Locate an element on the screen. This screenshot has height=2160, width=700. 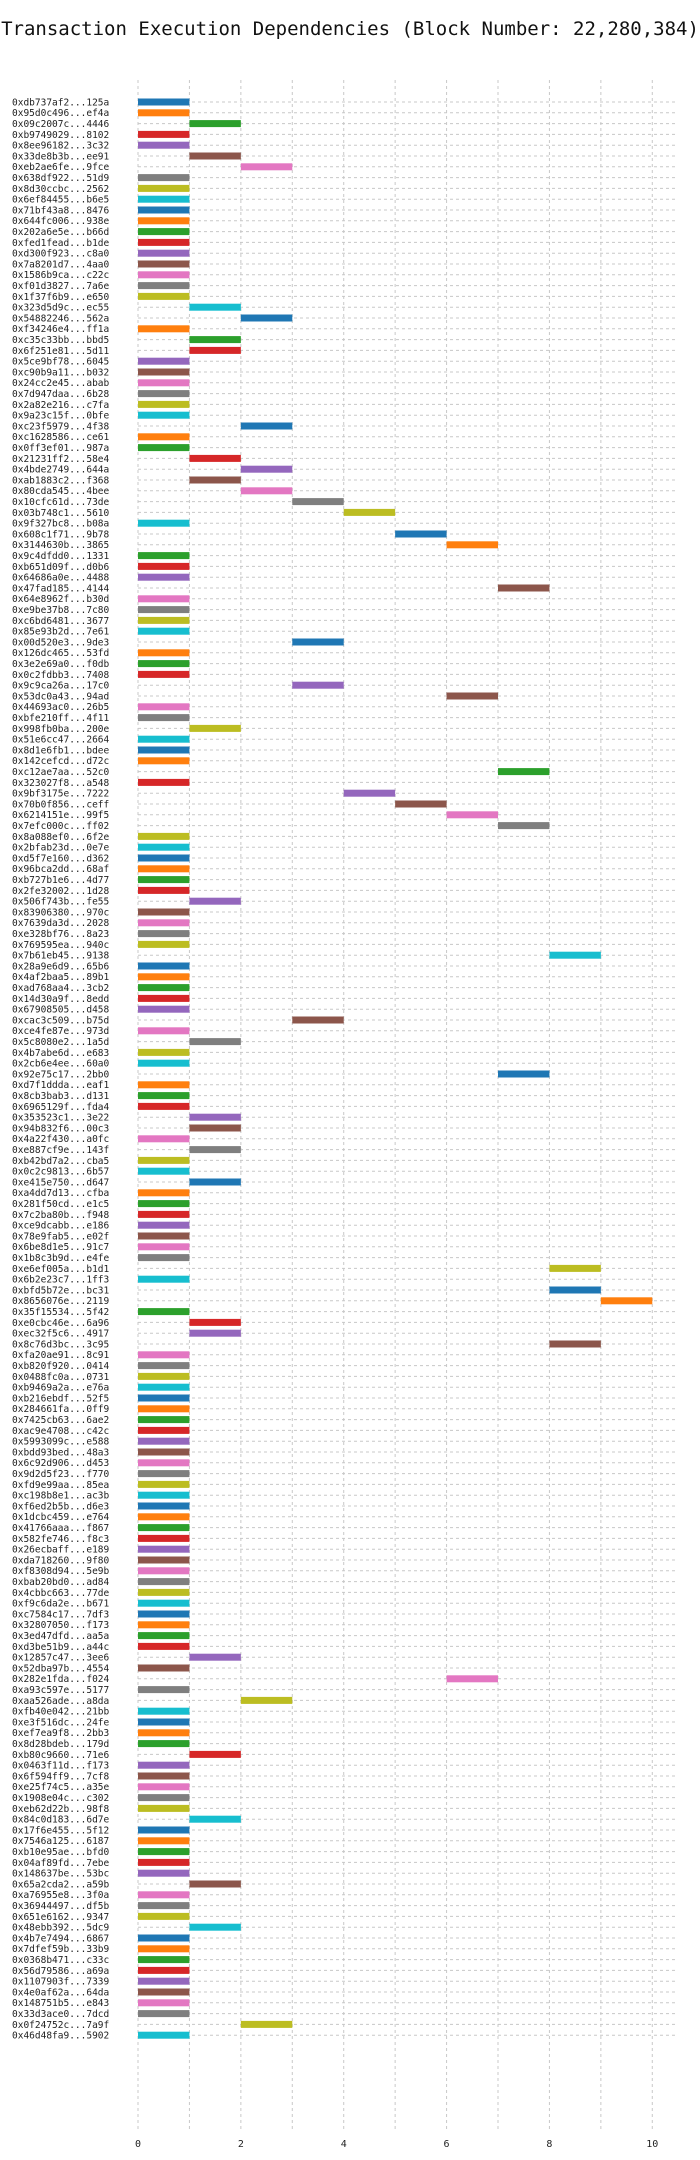
tx-label: 0x8d30ccbc...2562 is located at coordinates (60, 189).